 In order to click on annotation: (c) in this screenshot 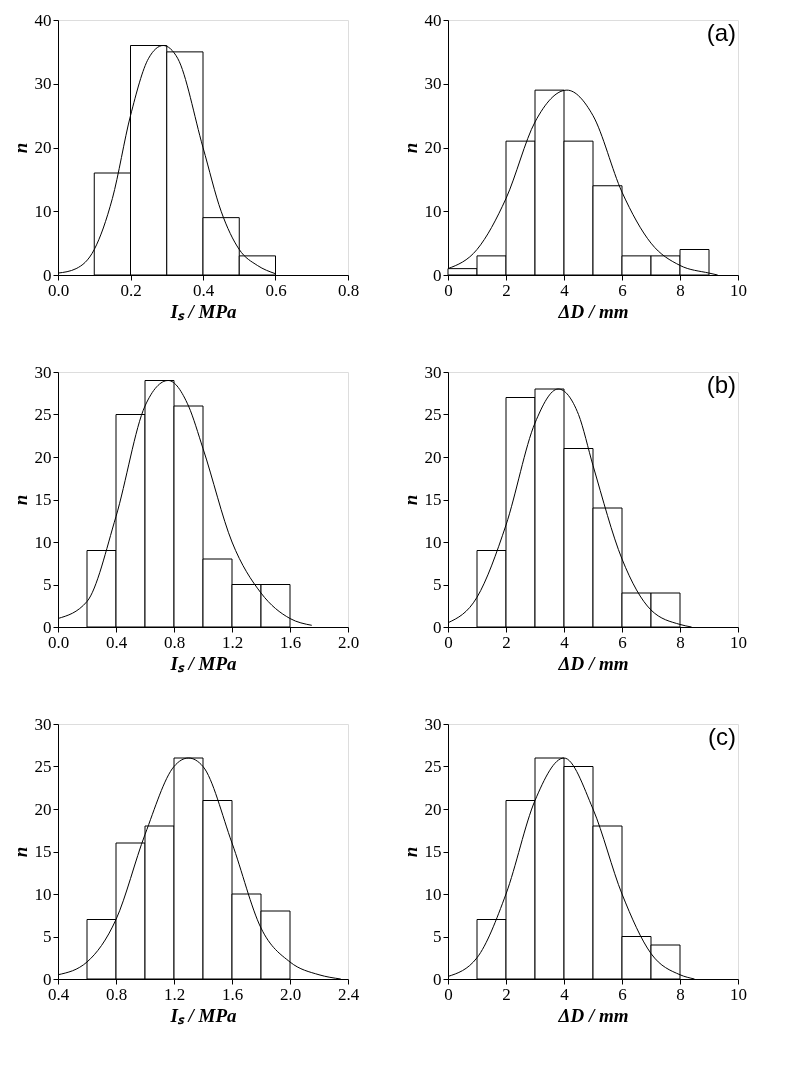, I will do `click(722, 736)`.